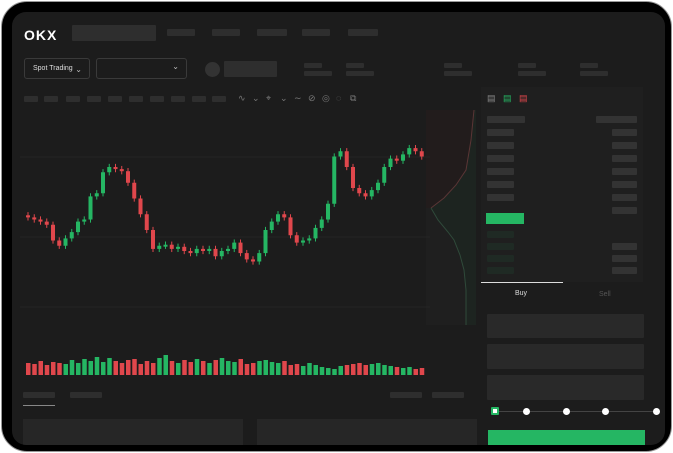  What do you see at coordinates (566, 437) in the screenshot?
I see `buy-submit-button` at bounding box center [566, 437].